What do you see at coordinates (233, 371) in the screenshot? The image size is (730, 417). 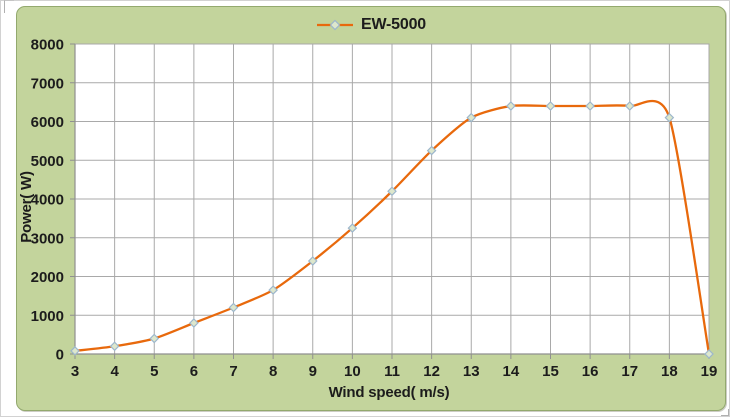 I see `x-tick-label-7: 7` at bounding box center [233, 371].